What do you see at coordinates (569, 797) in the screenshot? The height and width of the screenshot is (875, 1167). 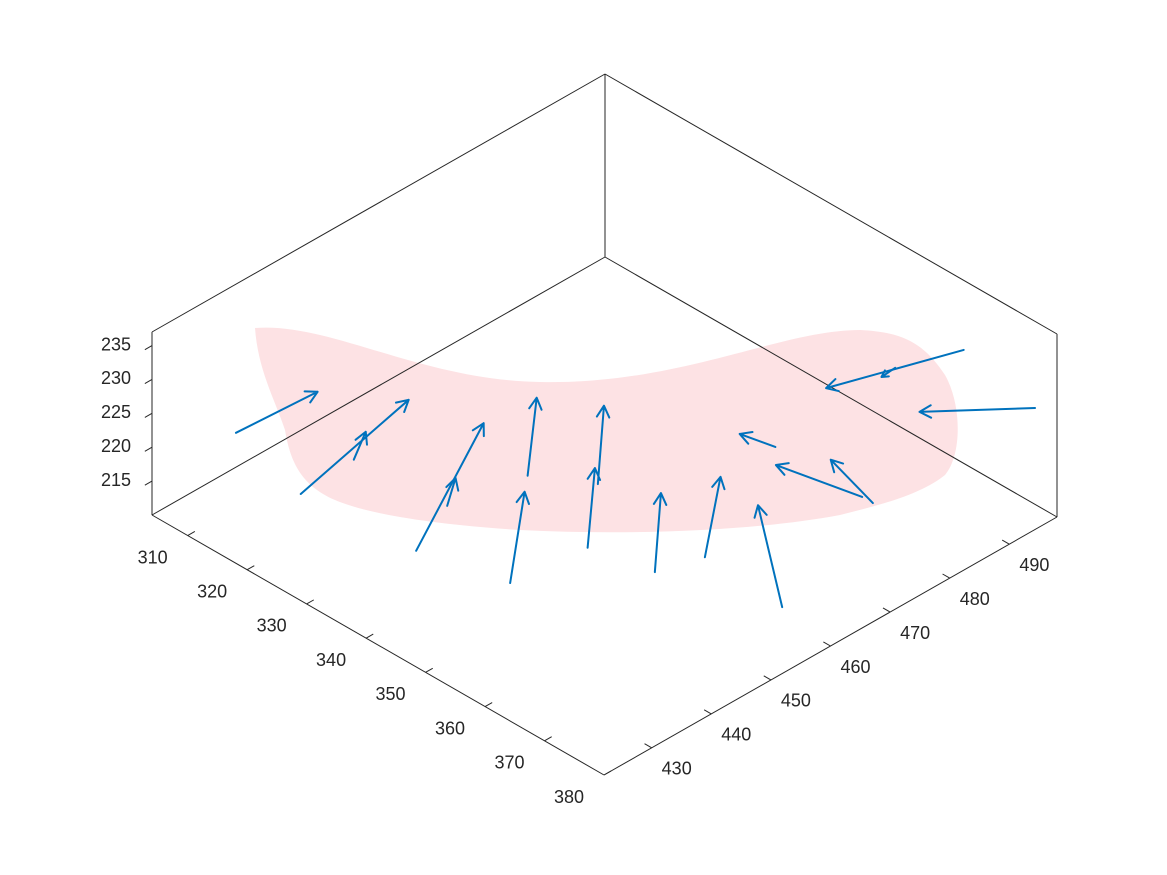 I see `x-tick-label: 380` at bounding box center [569, 797].